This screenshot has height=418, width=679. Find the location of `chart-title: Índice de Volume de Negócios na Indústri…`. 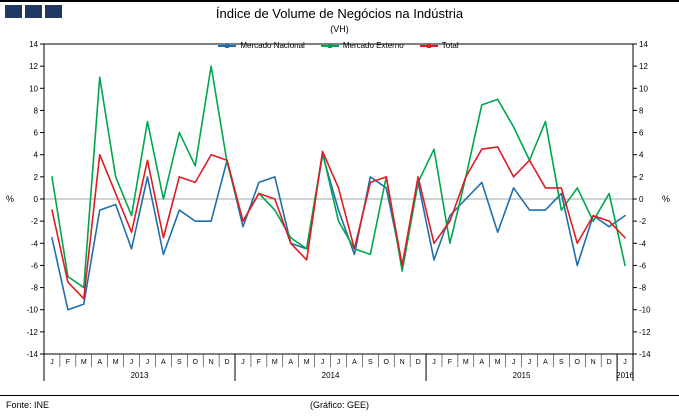

chart-title: Índice de Volume de Negócios na Indústri… is located at coordinates (339, 13).